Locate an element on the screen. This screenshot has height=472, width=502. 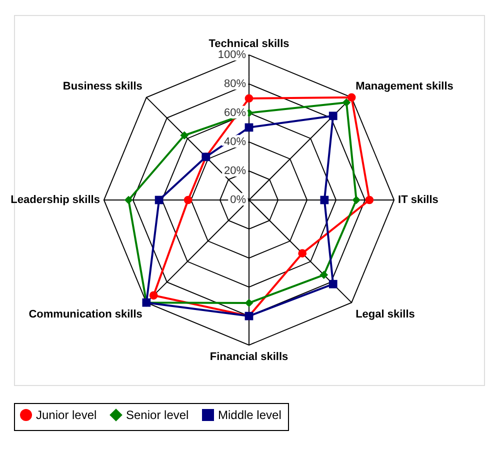
legend-label: Senior level is located at coordinates (157, 415).